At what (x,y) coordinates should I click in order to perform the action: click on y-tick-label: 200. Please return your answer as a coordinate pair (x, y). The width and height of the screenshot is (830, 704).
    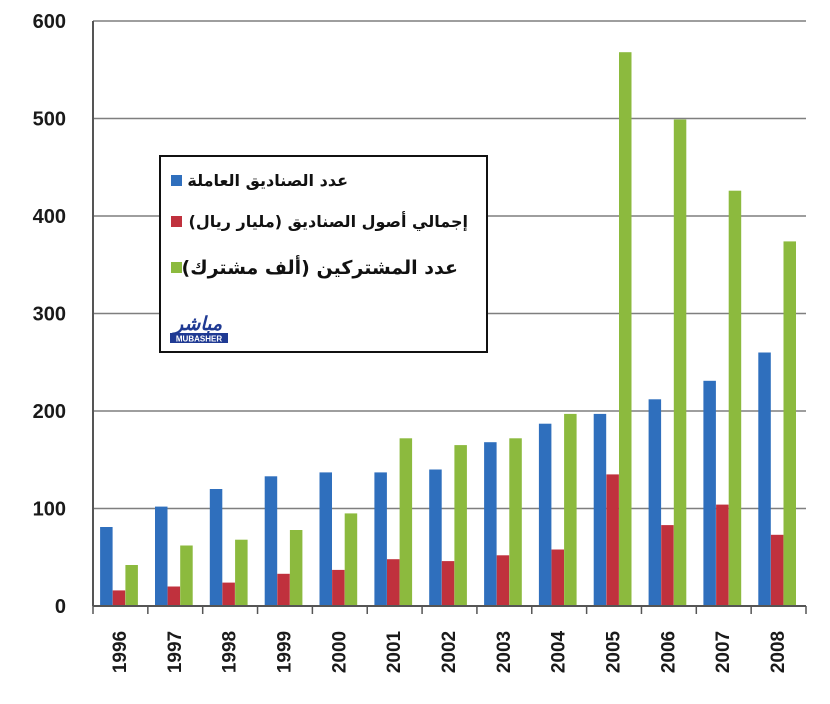
    Looking at the image, I should click on (49, 412).